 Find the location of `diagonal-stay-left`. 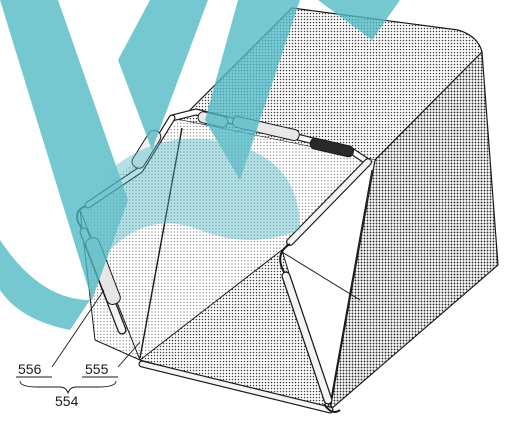

diagonal-stay-left is located at coordinates (161, 243).